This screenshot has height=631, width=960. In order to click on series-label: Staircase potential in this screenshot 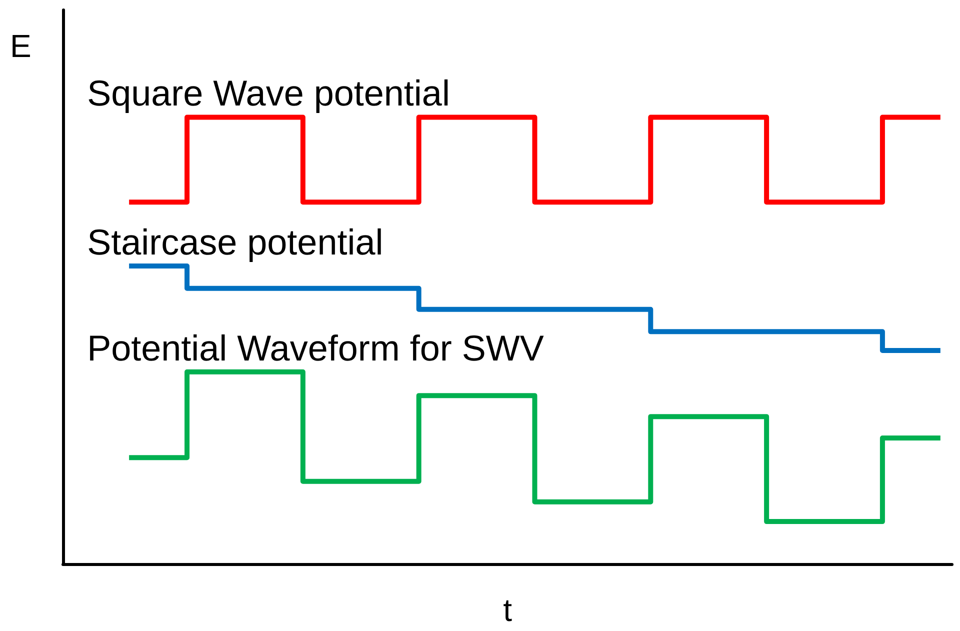, I will do `click(235, 242)`.